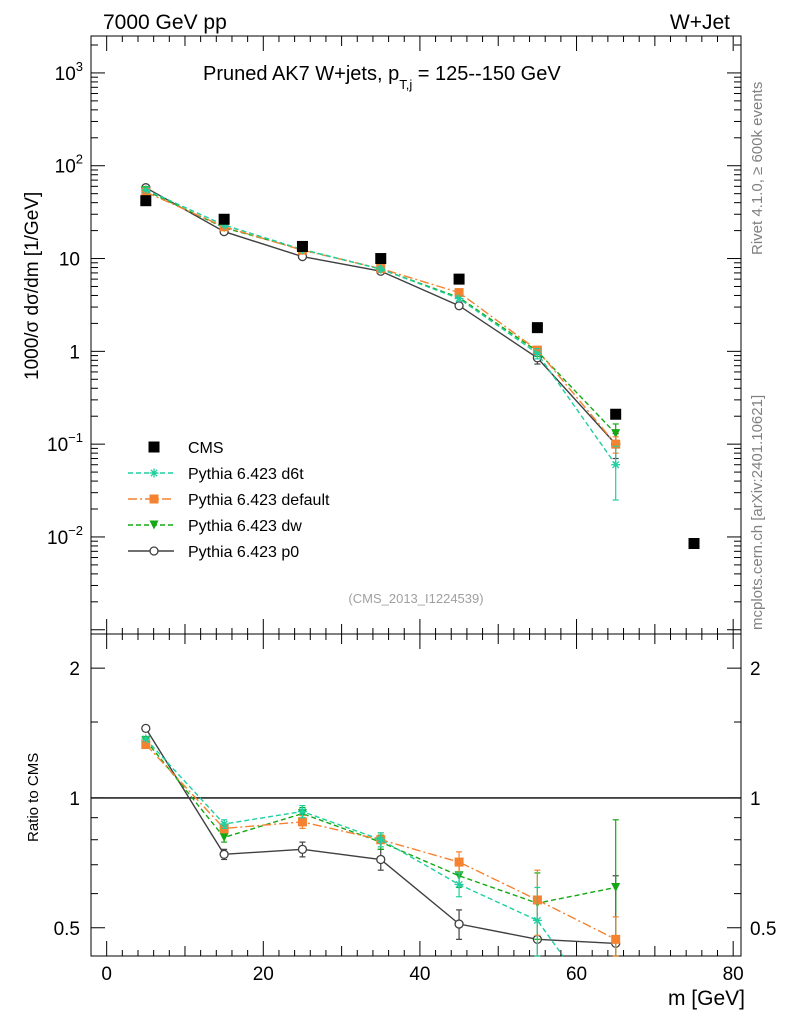  What do you see at coordinates (79, 66) in the screenshot?
I see `main-ytick-label-exp: 3` at bounding box center [79, 66].